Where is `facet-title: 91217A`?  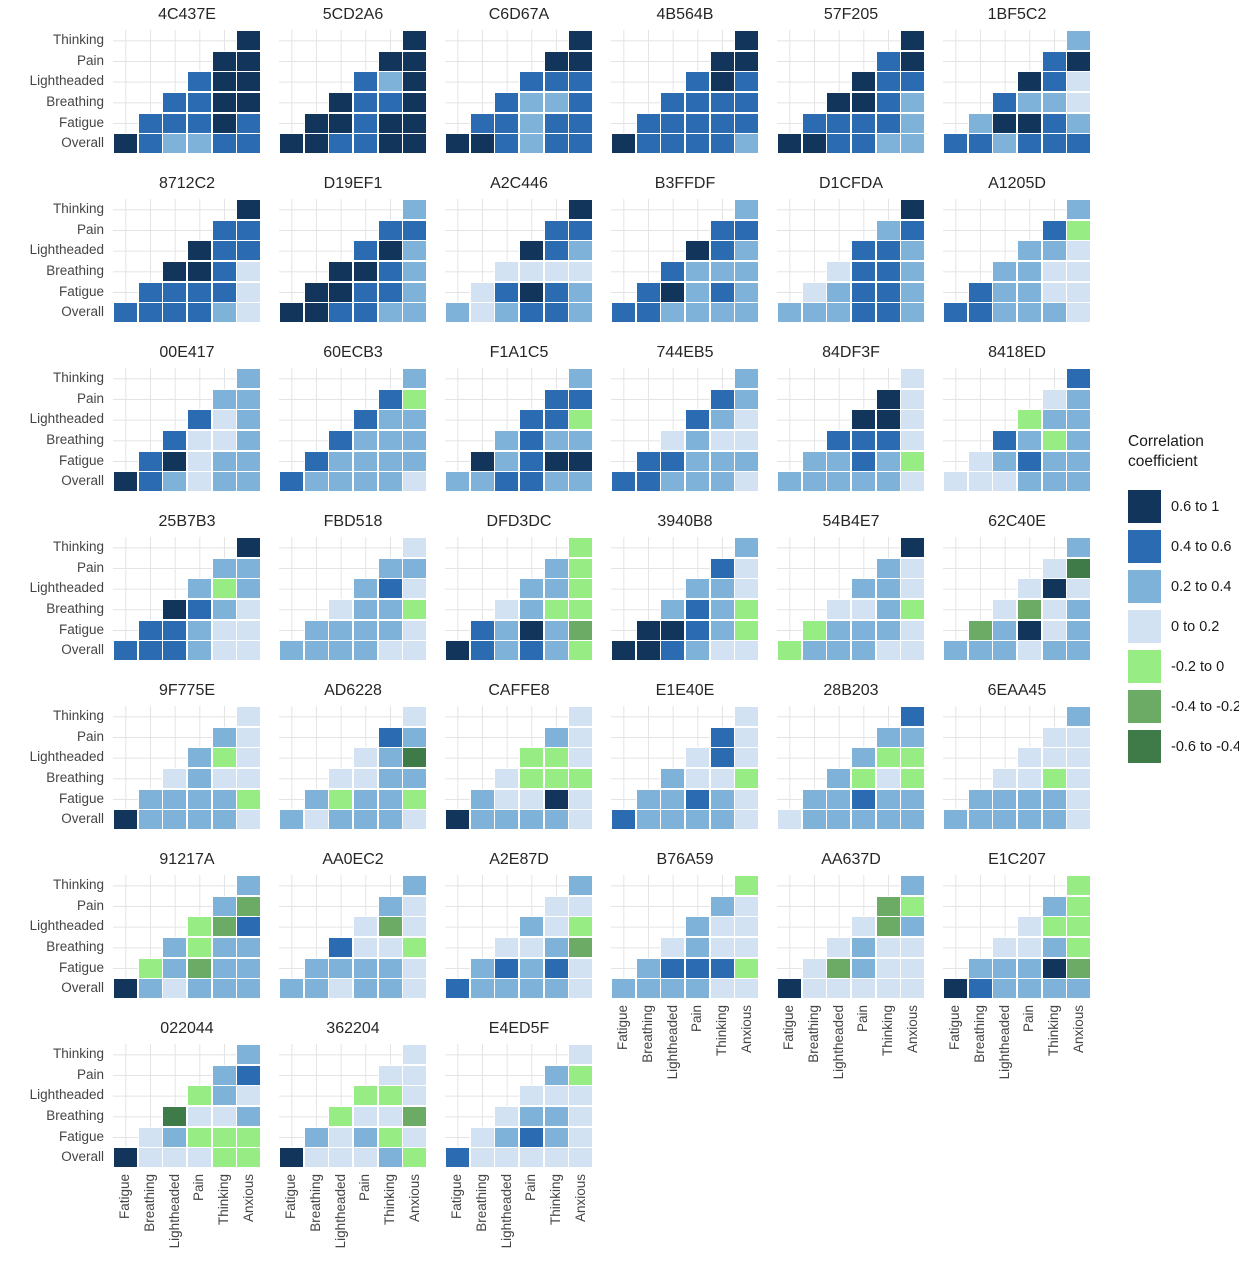 facet-title: 91217A is located at coordinates (187, 859).